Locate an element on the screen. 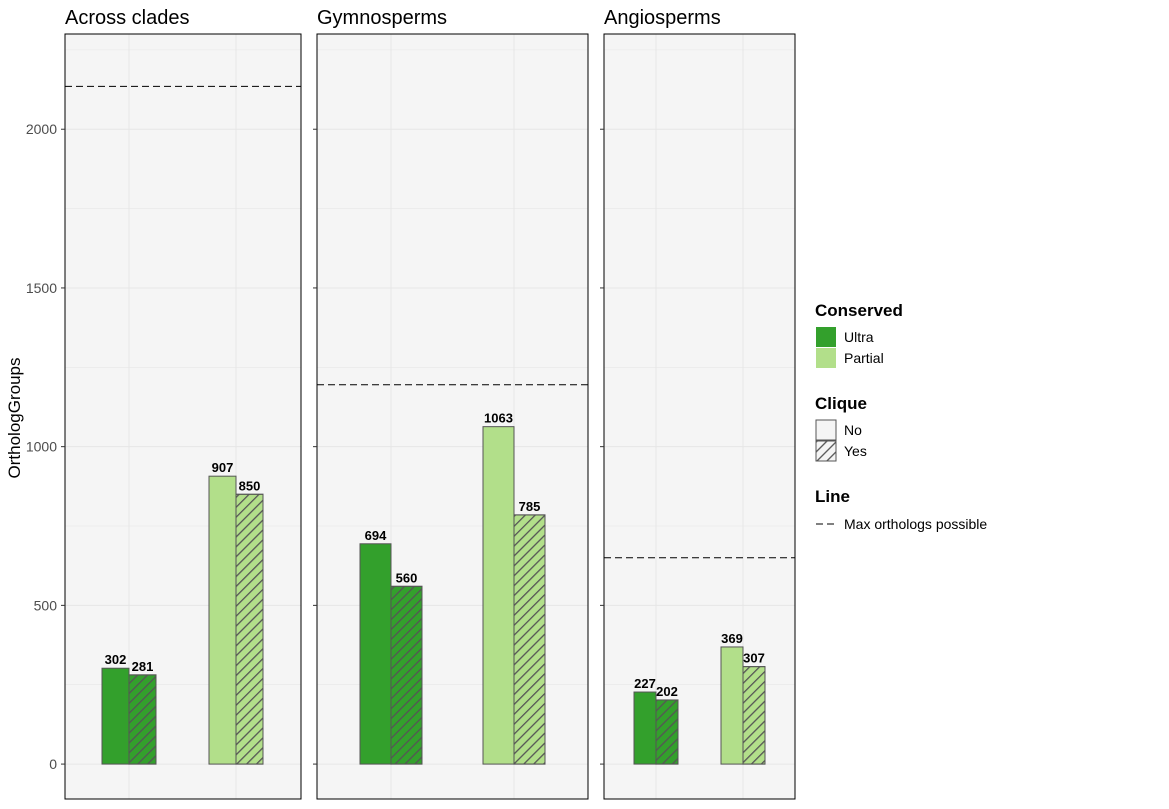  legend-title-conserved: Conserved is located at coordinates (859, 310).